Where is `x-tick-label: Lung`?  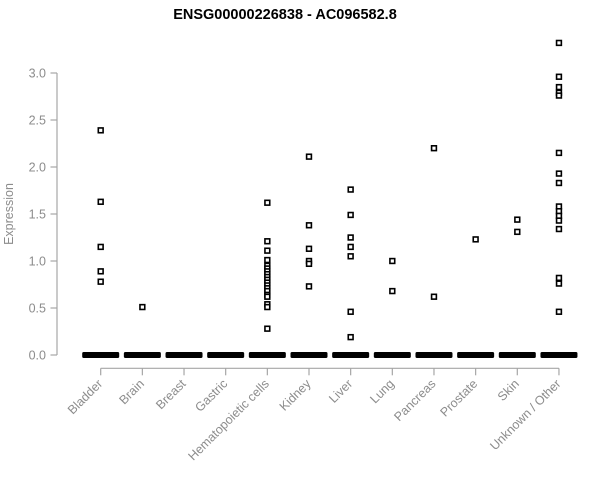 x-tick-label: Lung is located at coordinates (382, 392).